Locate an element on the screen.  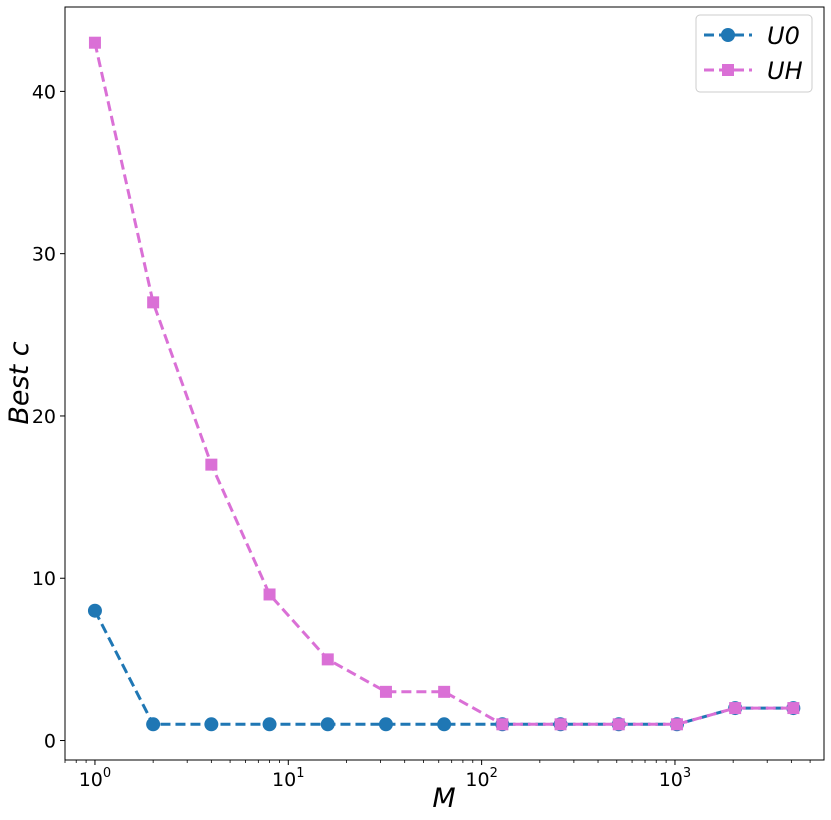
y-tick-label: 20 is located at coordinates (44, 417).